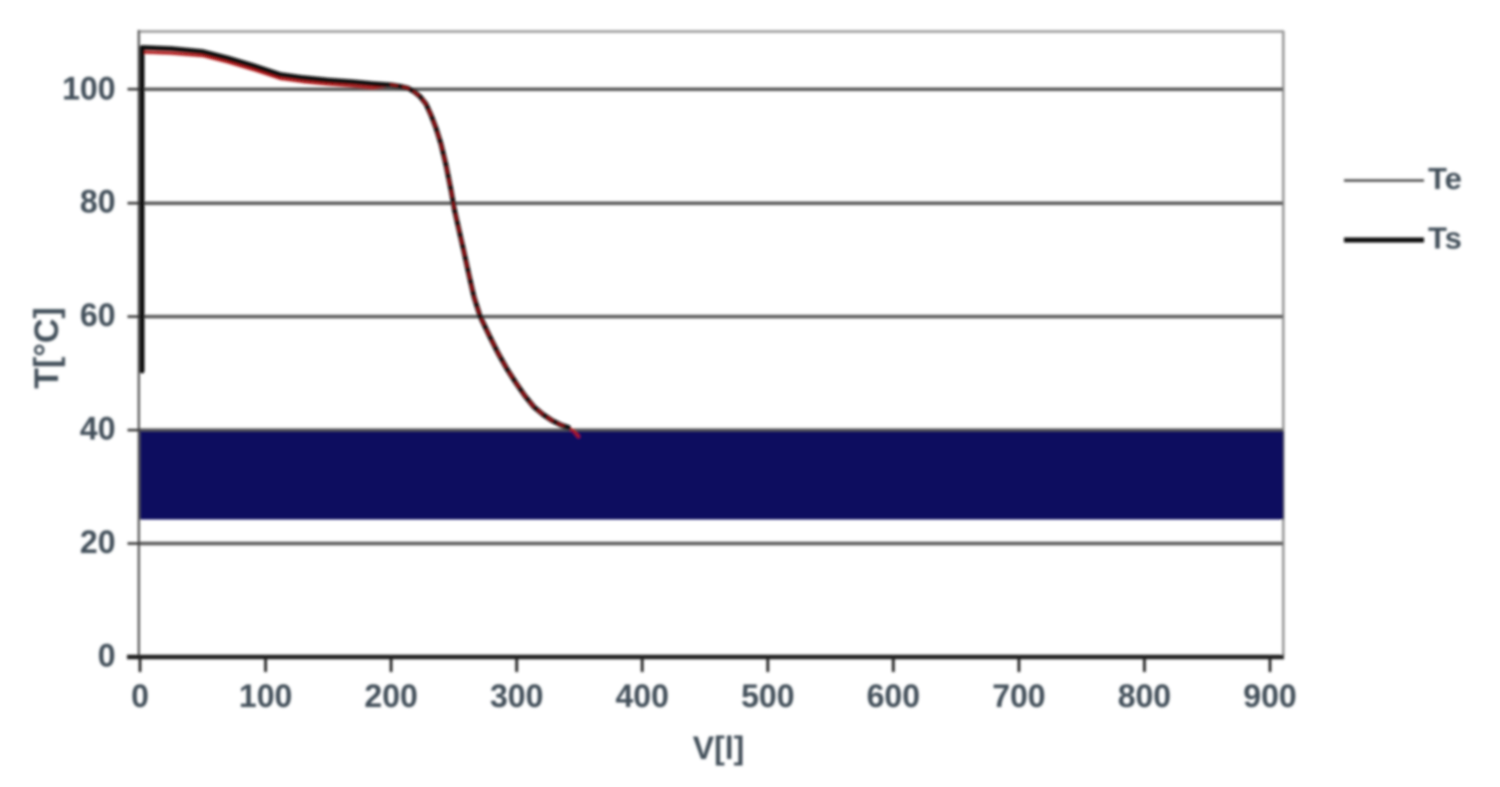 The image size is (1500, 787). What do you see at coordinates (98, 429) in the screenshot?
I see `svg-text: 40` at bounding box center [98, 429].